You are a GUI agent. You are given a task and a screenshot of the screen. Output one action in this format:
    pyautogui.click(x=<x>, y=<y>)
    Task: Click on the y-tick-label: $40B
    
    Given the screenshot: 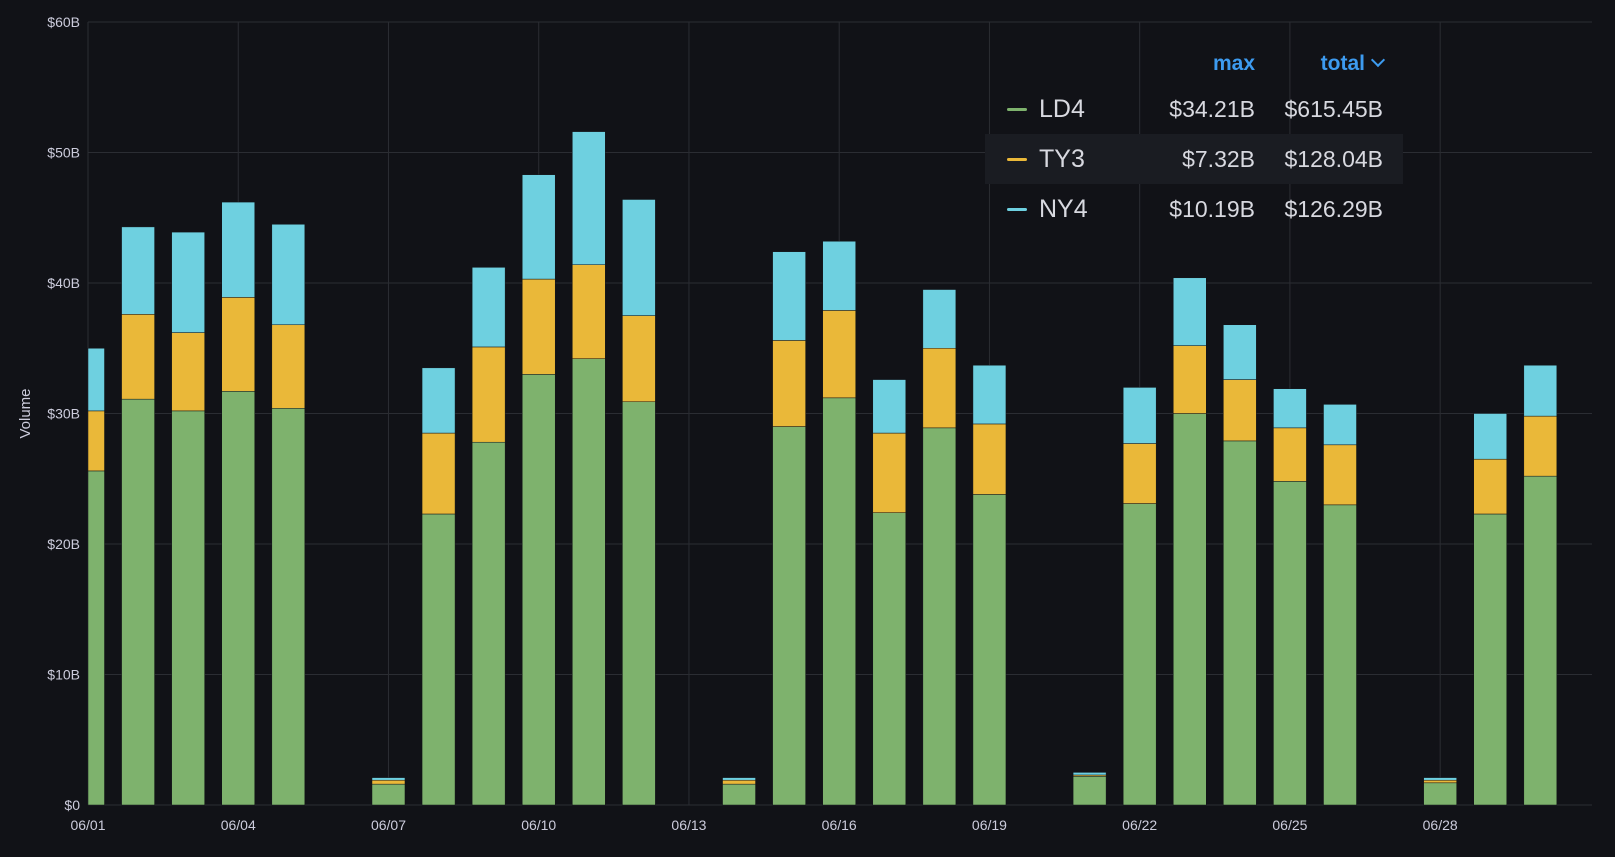 What is the action you would take?
    pyautogui.click(x=63, y=283)
    